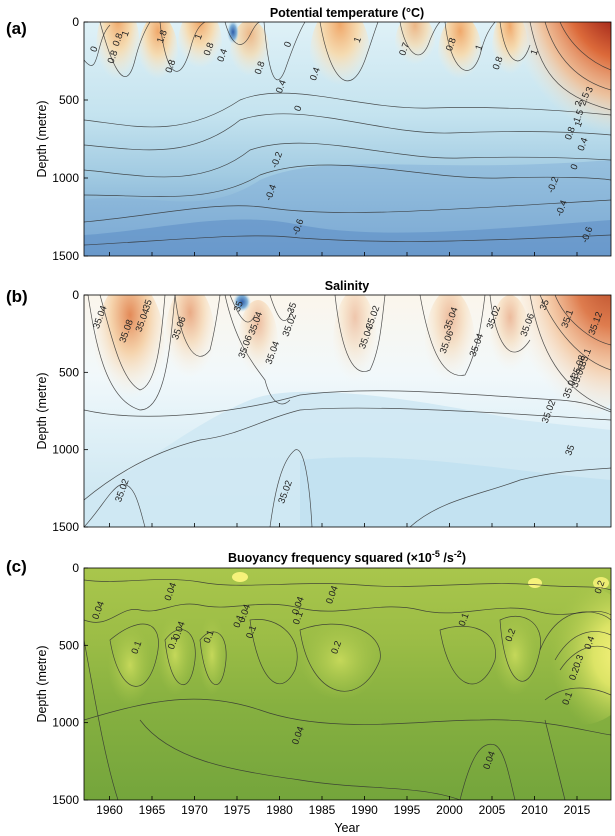  Describe the element at coordinates (358, 39) in the screenshot. I see `panel-a-contour-label-14: 1` at that location.